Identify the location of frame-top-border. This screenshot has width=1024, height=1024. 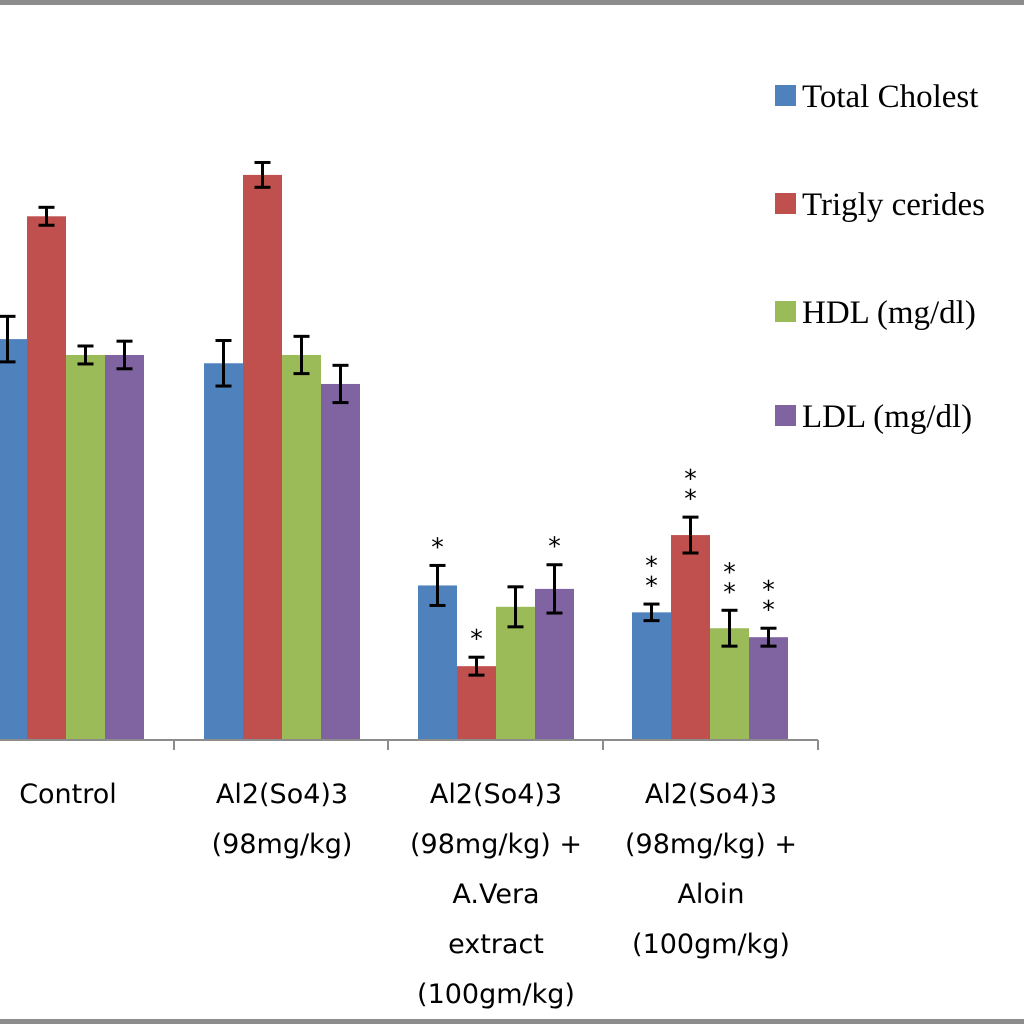
(512, 2).